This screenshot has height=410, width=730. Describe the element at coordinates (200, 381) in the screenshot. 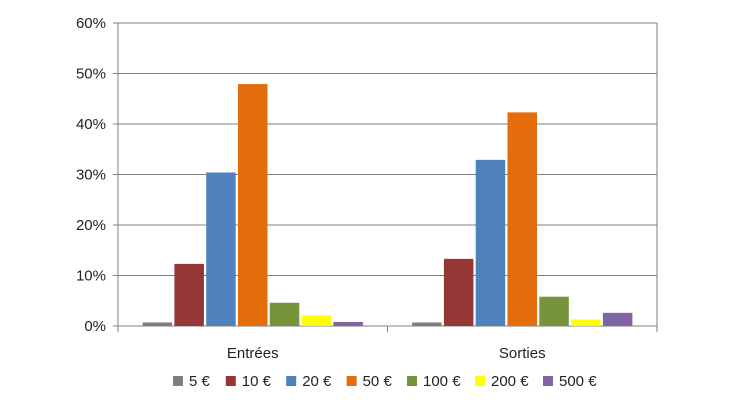

I see `legend-label: 5 €` at that location.